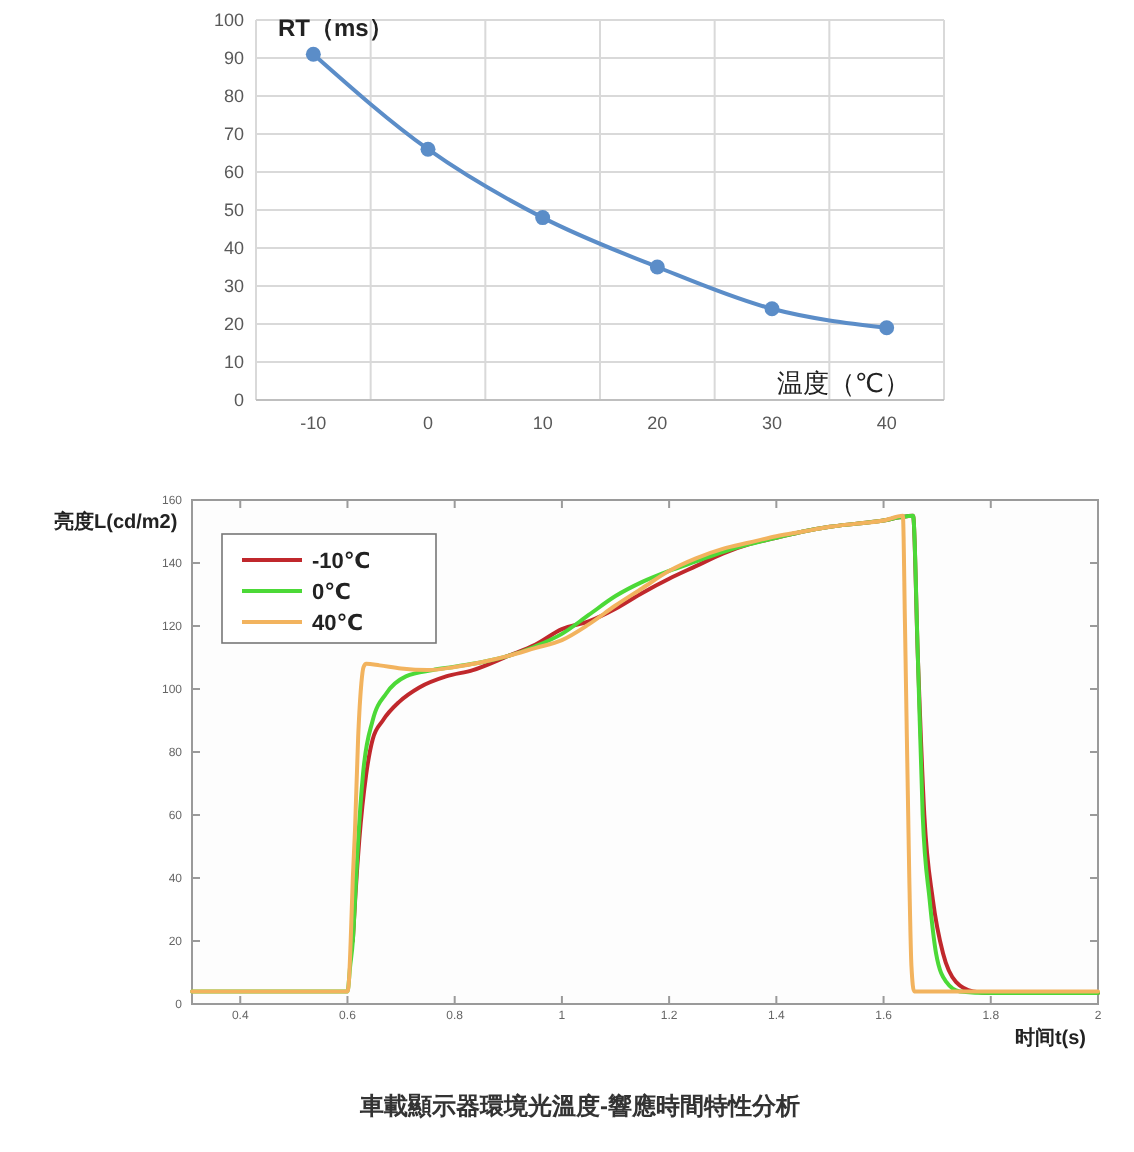 This screenshot has height=1152, width=1134. I want to click on y-tick-label: 0, so click(238, 399).